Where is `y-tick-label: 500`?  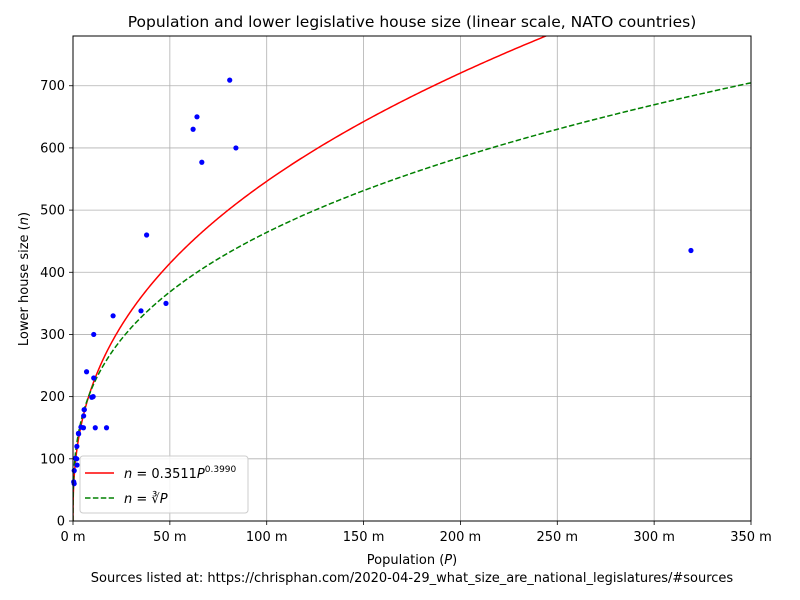
y-tick-label: 500 is located at coordinates (52, 211).